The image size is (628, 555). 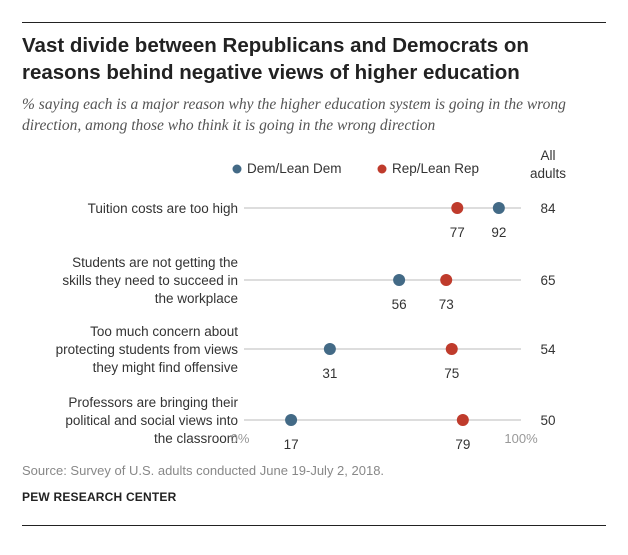 What do you see at coordinates (150, 280) in the screenshot?
I see `category-label: skills they need to succeed in` at bounding box center [150, 280].